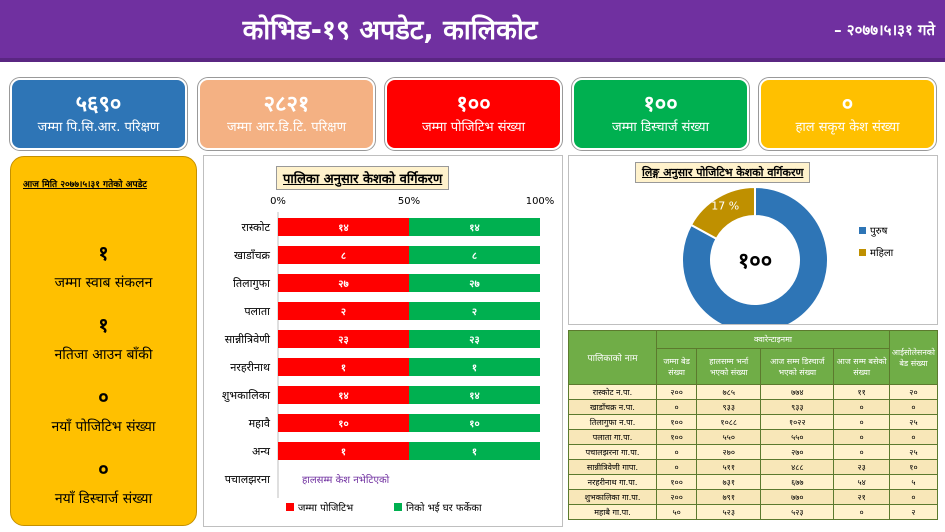  Describe the element at coordinates (247, 479) in the screenshot. I see `category-label: पचालझरना` at that location.